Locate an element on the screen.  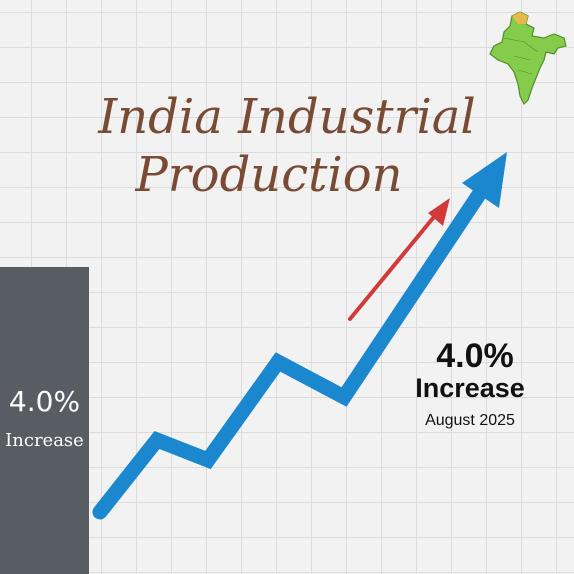
left-panel-label: Increase is located at coordinates (44, 440).